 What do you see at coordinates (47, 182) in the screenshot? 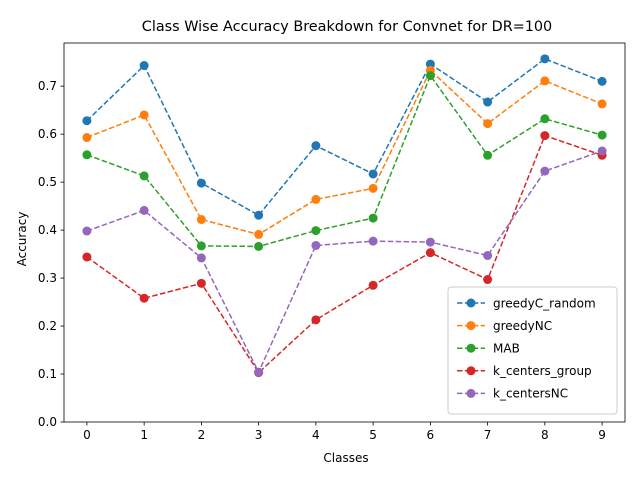
I see `y-tick-label: 0.5` at bounding box center [47, 182].